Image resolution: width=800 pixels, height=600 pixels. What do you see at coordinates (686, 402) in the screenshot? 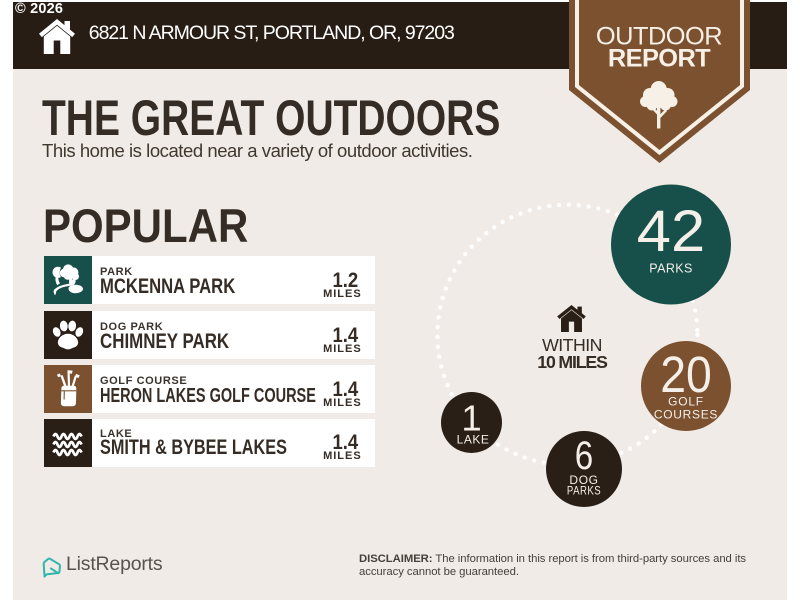
I see `svg-text: GOLF` at bounding box center [686, 402].